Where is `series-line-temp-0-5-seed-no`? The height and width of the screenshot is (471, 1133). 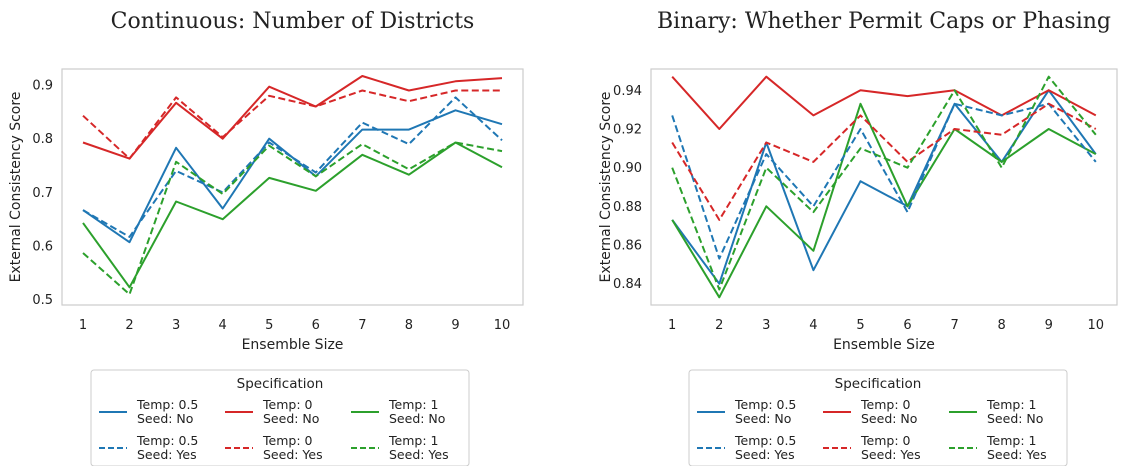 series-line-temp-0-5-seed-no is located at coordinates (292, 176).